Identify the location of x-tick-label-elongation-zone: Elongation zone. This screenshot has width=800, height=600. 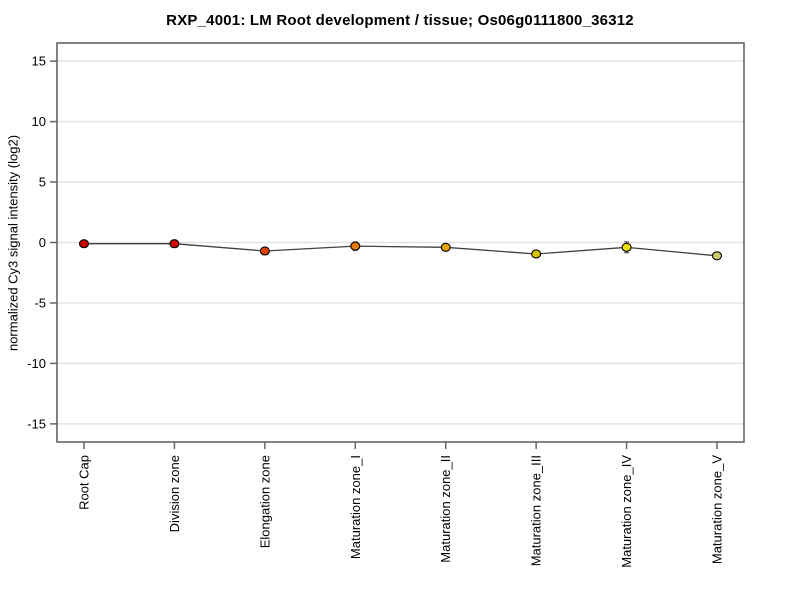
(264, 501).